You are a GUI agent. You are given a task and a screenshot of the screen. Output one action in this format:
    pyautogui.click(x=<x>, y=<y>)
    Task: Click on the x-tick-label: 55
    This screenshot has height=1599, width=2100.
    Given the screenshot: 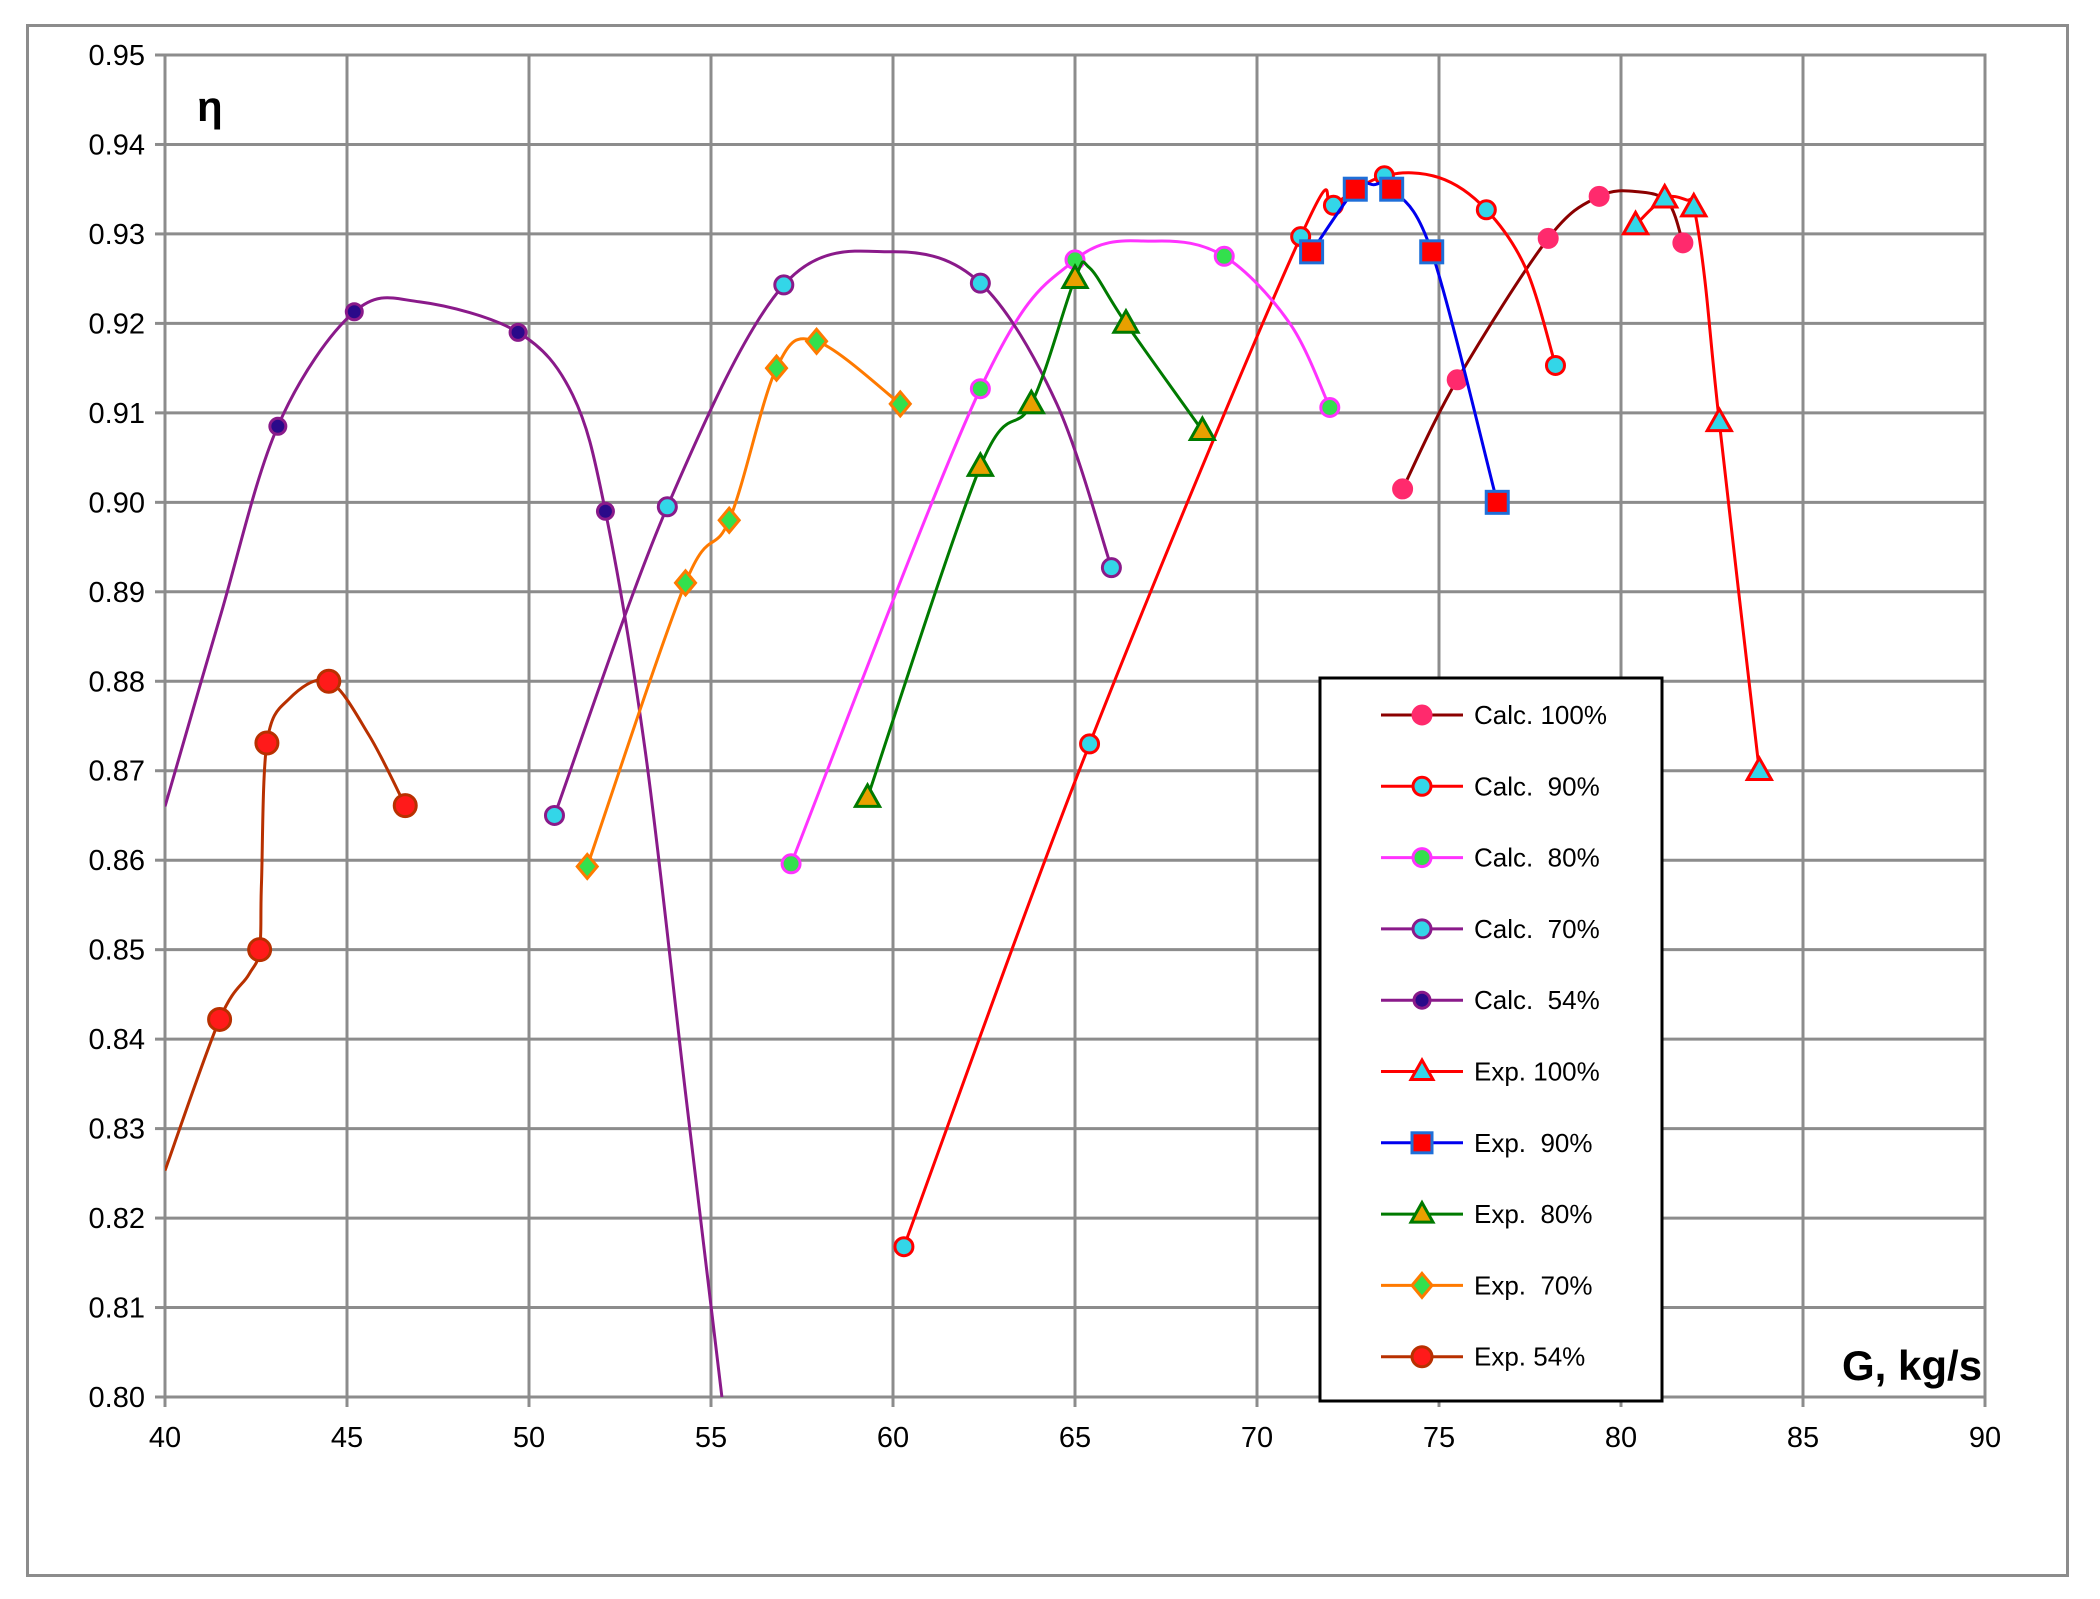 What is the action you would take?
    pyautogui.click(x=711, y=1438)
    